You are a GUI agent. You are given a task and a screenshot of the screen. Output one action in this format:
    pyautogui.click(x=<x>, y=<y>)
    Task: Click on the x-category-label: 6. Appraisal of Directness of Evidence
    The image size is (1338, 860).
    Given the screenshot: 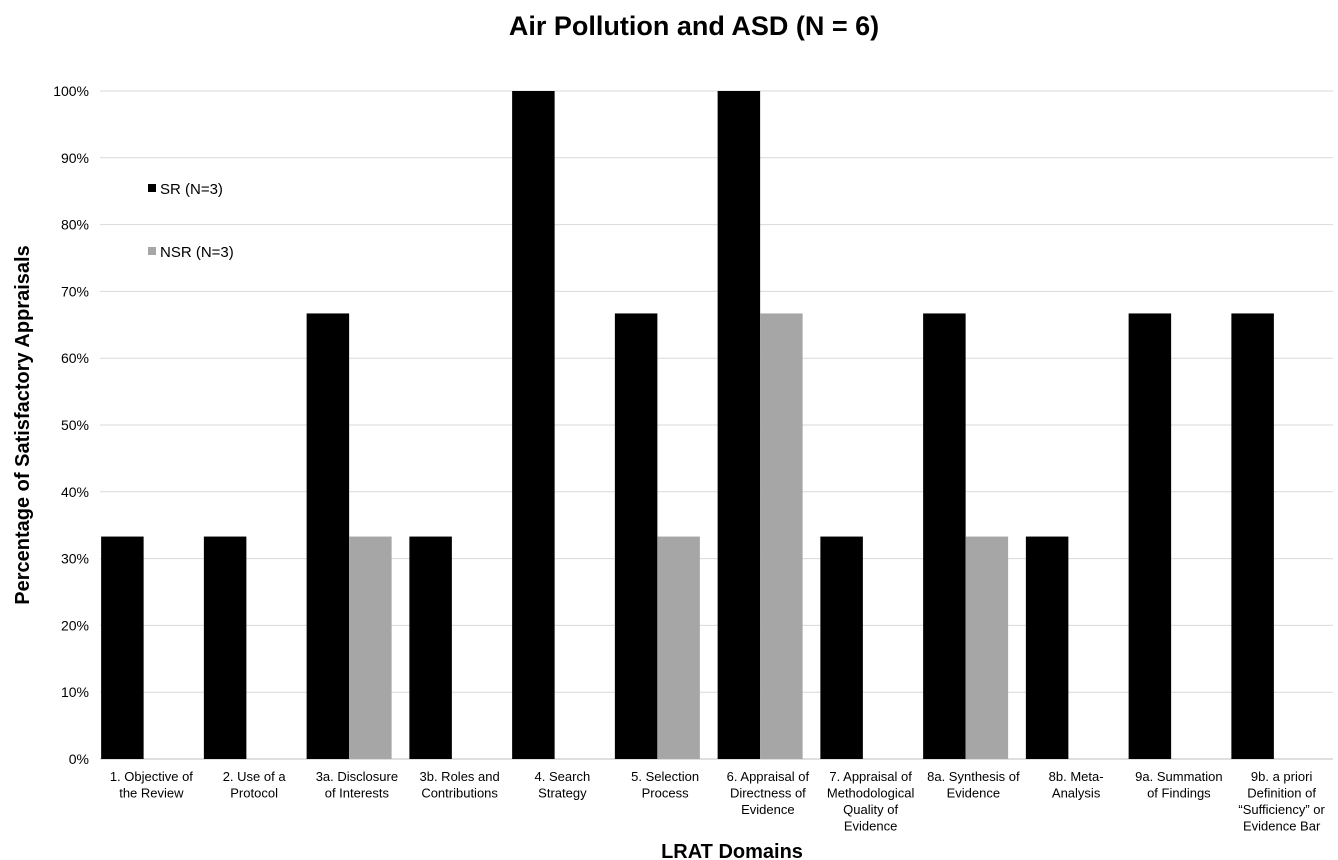 What is the action you would take?
    pyautogui.click(x=768, y=793)
    